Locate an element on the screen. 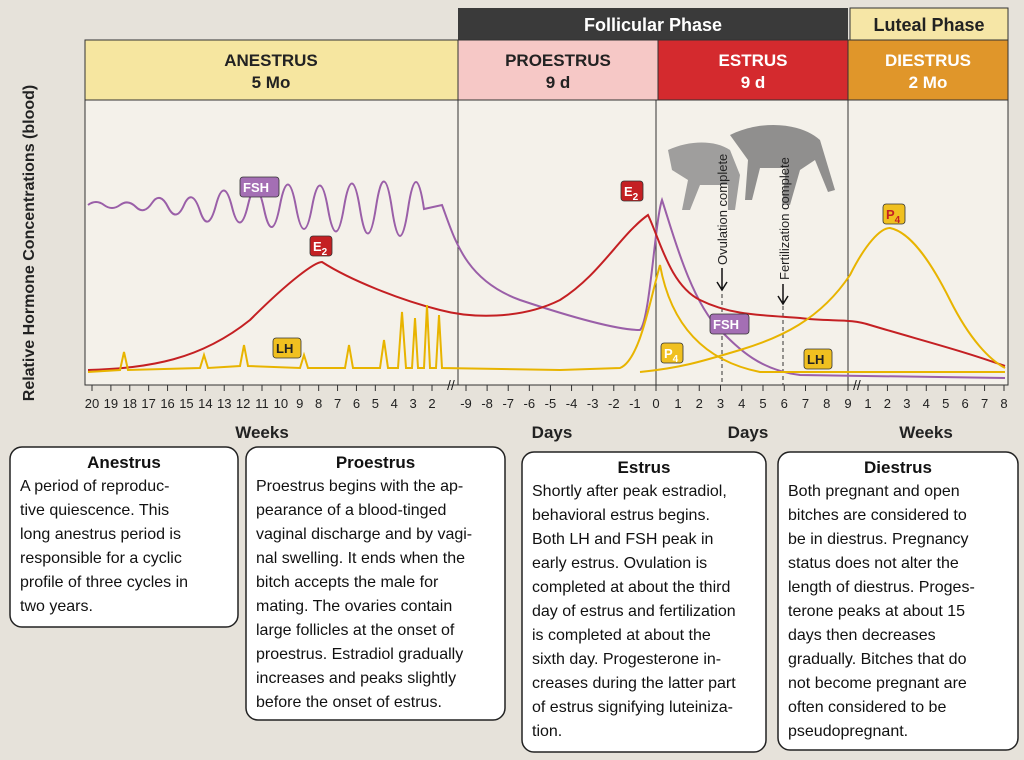 The image size is (1024, 760). phase-duration: 5 Mo is located at coordinates (271, 82).